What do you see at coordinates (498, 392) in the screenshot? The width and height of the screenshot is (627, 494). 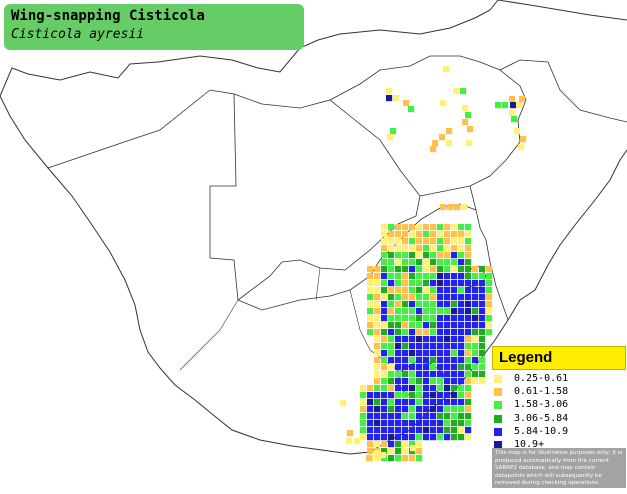 I see `legend-swatch` at bounding box center [498, 392].